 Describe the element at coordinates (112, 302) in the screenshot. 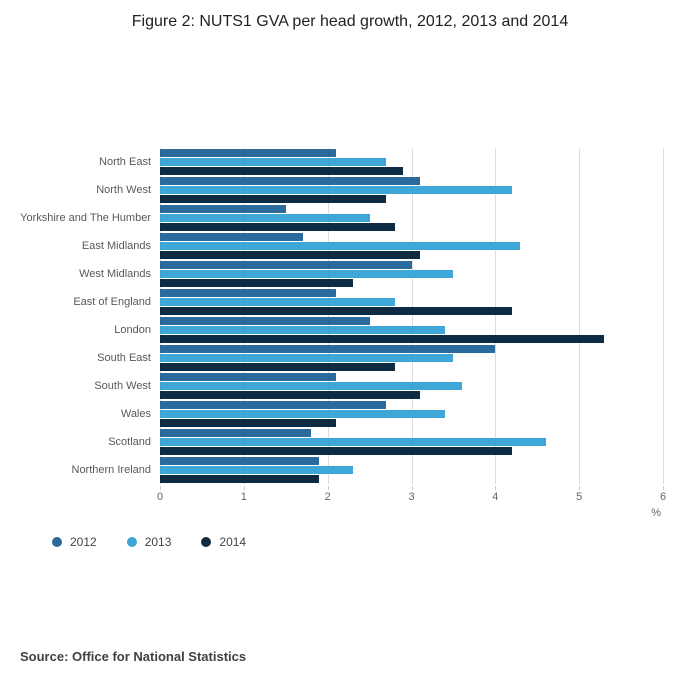

I see `category-label: East of England` at that location.